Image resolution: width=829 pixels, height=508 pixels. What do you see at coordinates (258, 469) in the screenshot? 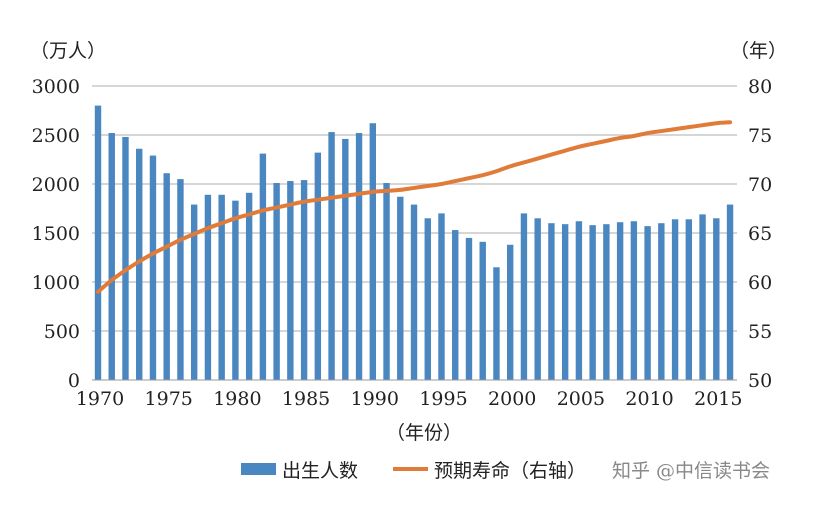
I see `legend-bar-swatch` at bounding box center [258, 469].